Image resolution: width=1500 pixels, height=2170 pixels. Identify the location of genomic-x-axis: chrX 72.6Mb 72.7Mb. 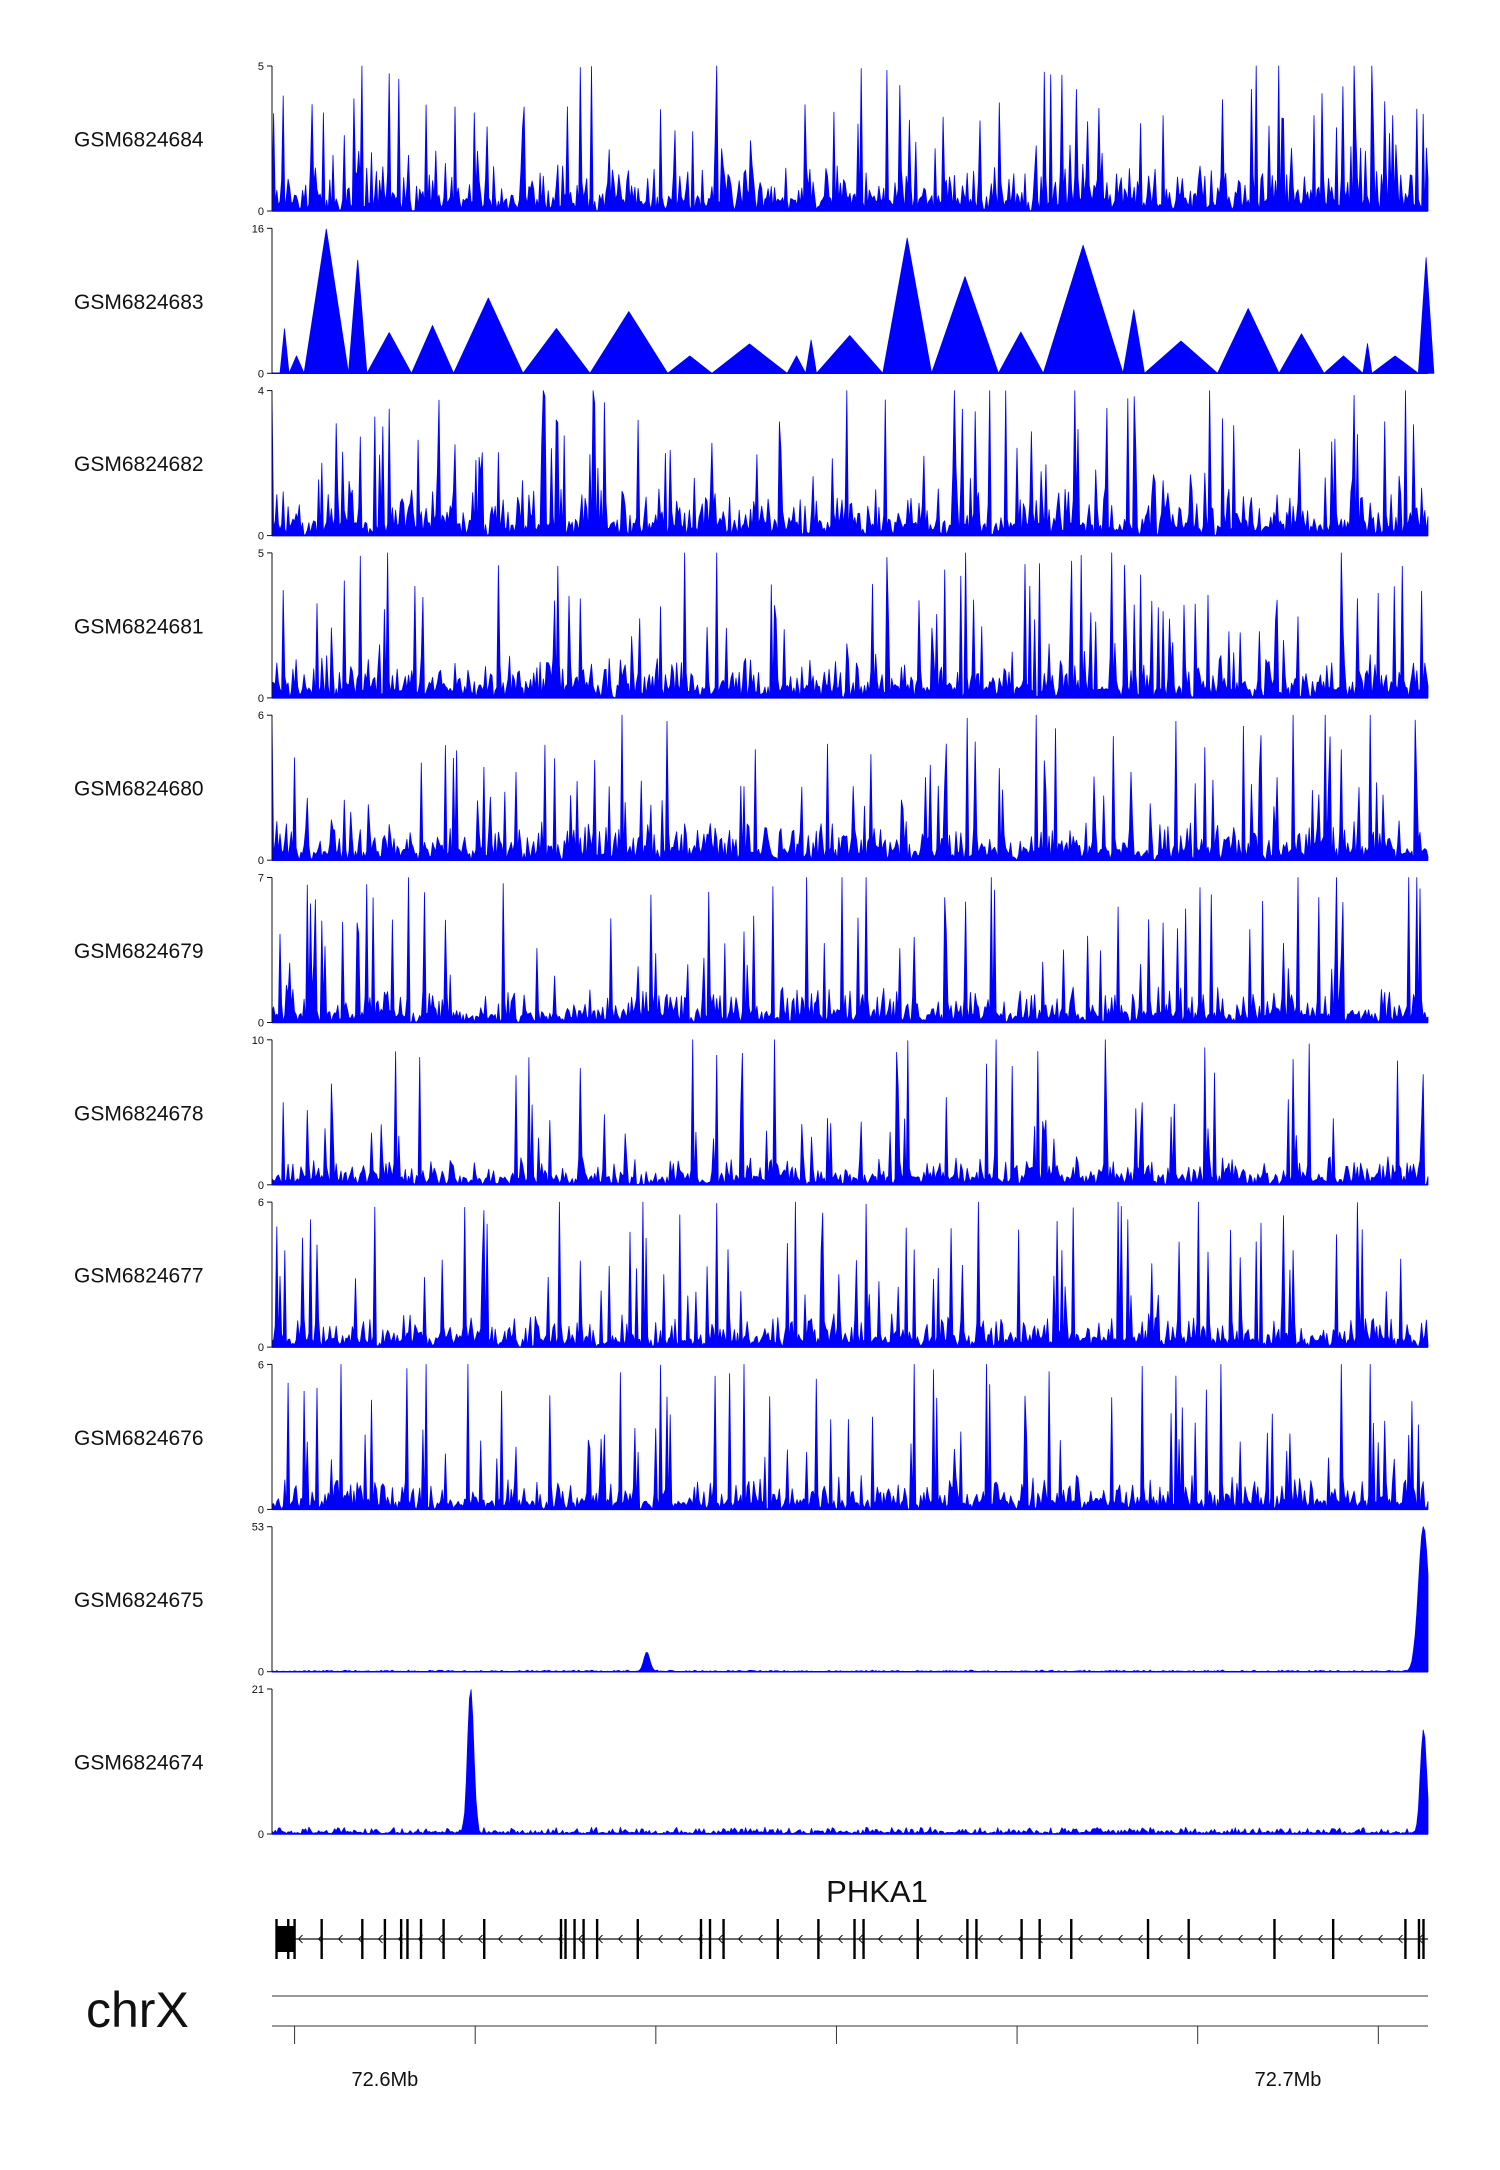
(757, 2036).